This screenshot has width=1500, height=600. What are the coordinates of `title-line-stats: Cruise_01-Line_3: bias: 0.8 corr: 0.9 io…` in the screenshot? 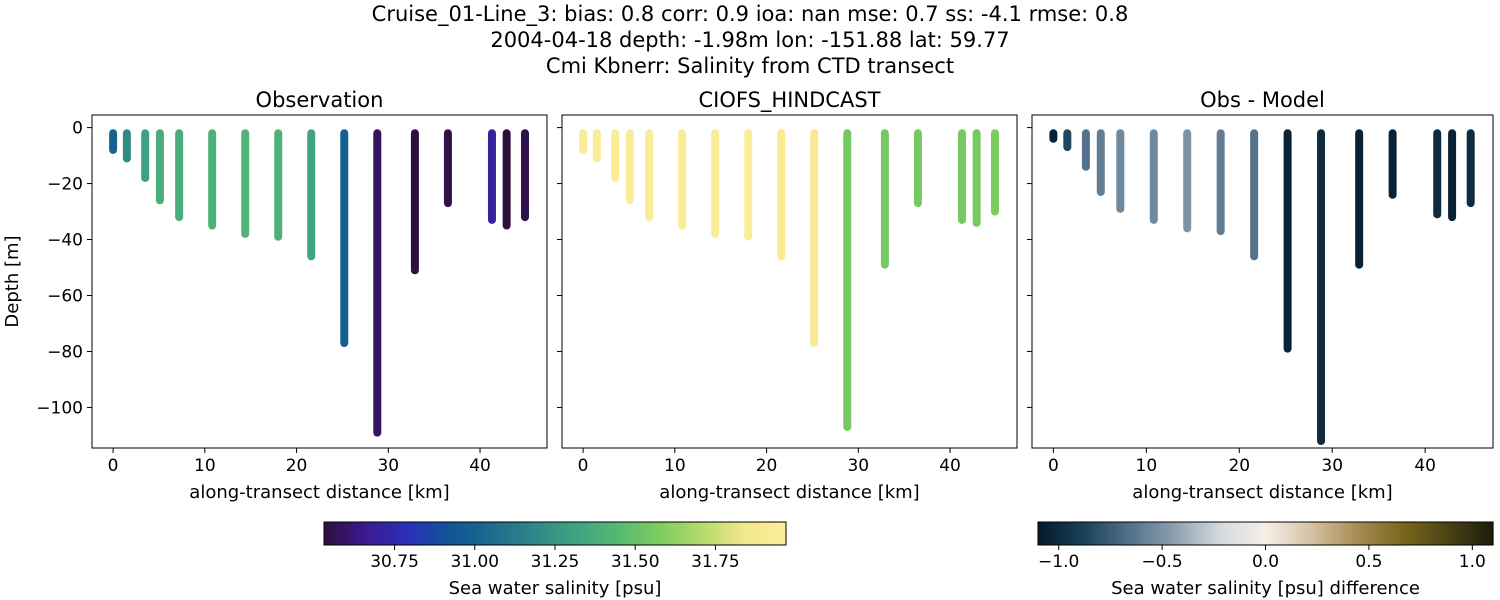 It's located at (750, 14).